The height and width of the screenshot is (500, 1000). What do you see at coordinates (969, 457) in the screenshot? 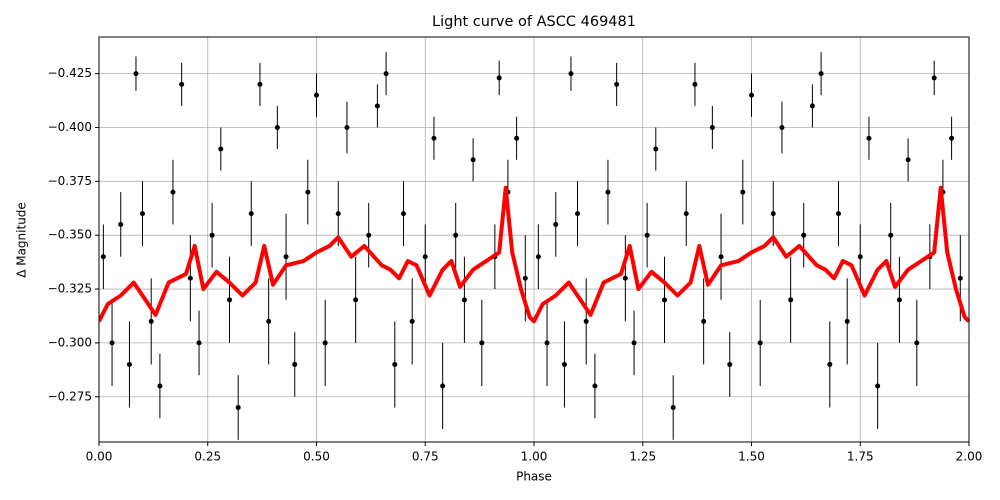
I see `x-tick-label: 2.00` at bounding box center [969, 457].